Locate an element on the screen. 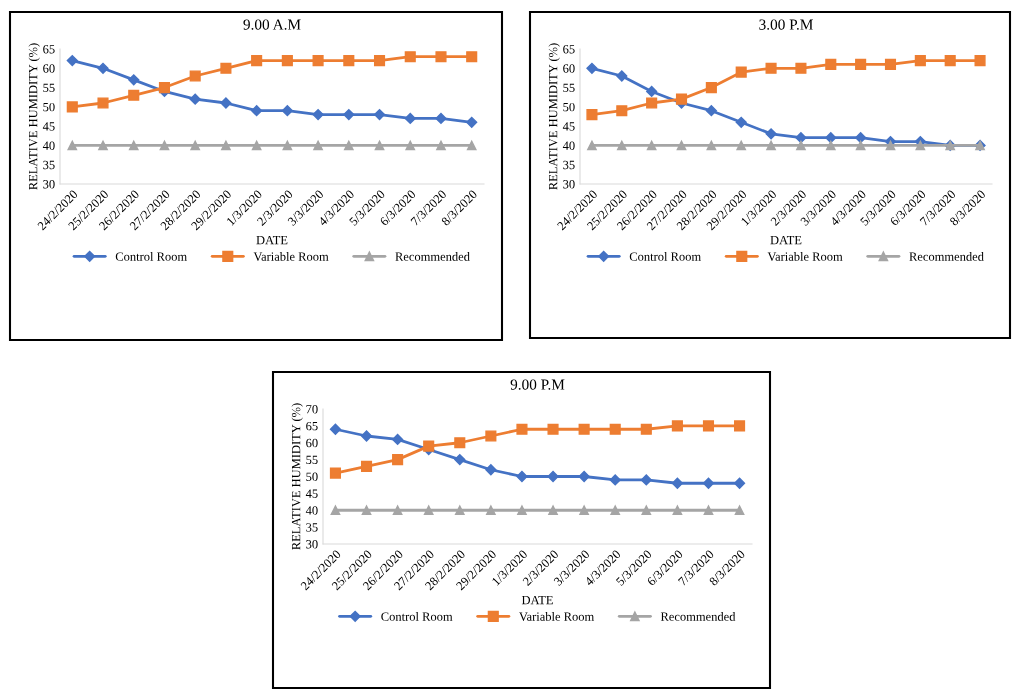 The height and width of the screenshot is (690, 1012). chart-title: 9.00 A.M is located at coordinates (272, 24).